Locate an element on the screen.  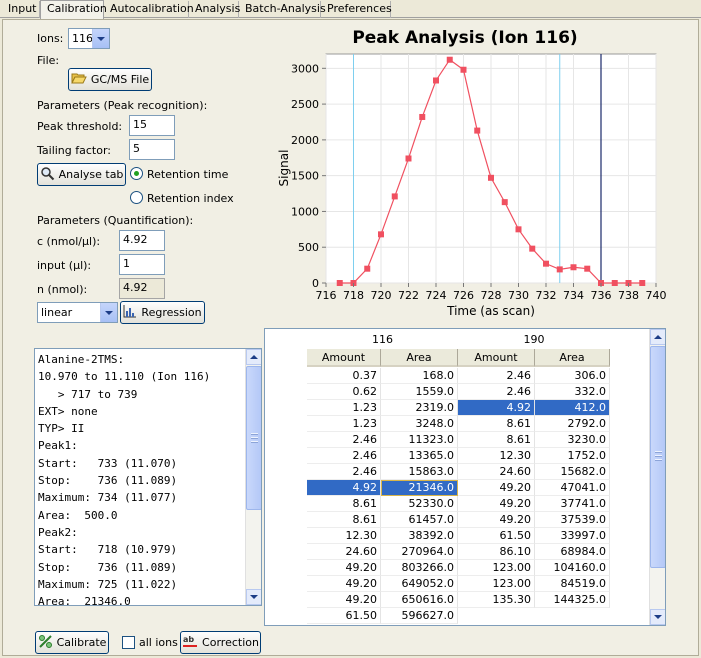
table-cell: 47041.0 is located at coordinates (572, 488).